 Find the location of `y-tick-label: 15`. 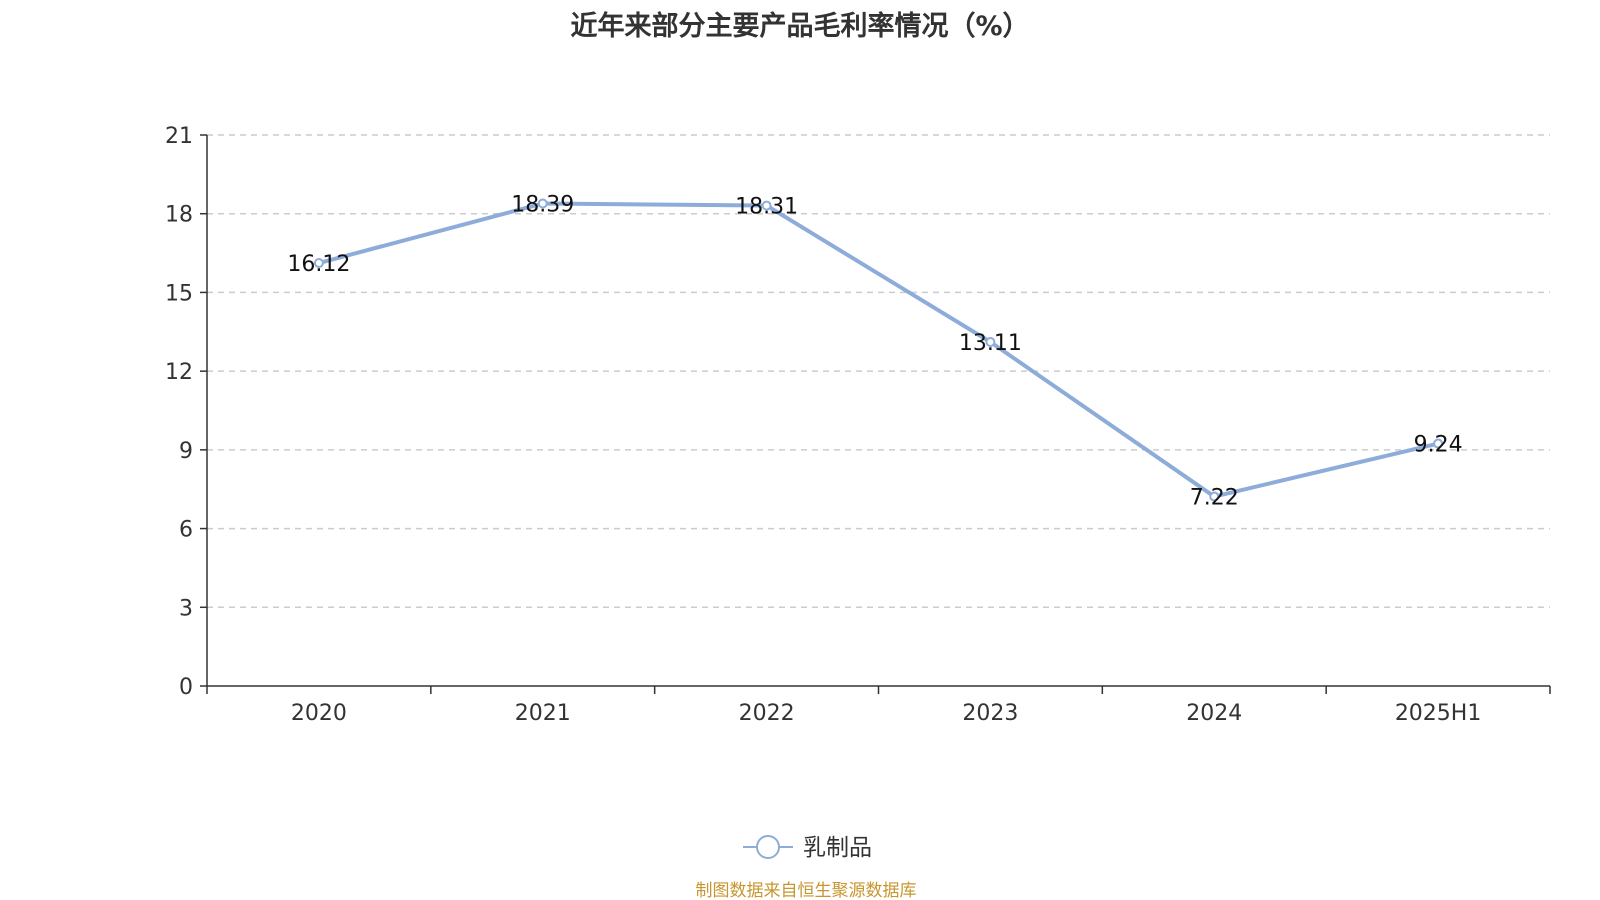

y-tick-label: 15 is located at coordinates (179, 293).